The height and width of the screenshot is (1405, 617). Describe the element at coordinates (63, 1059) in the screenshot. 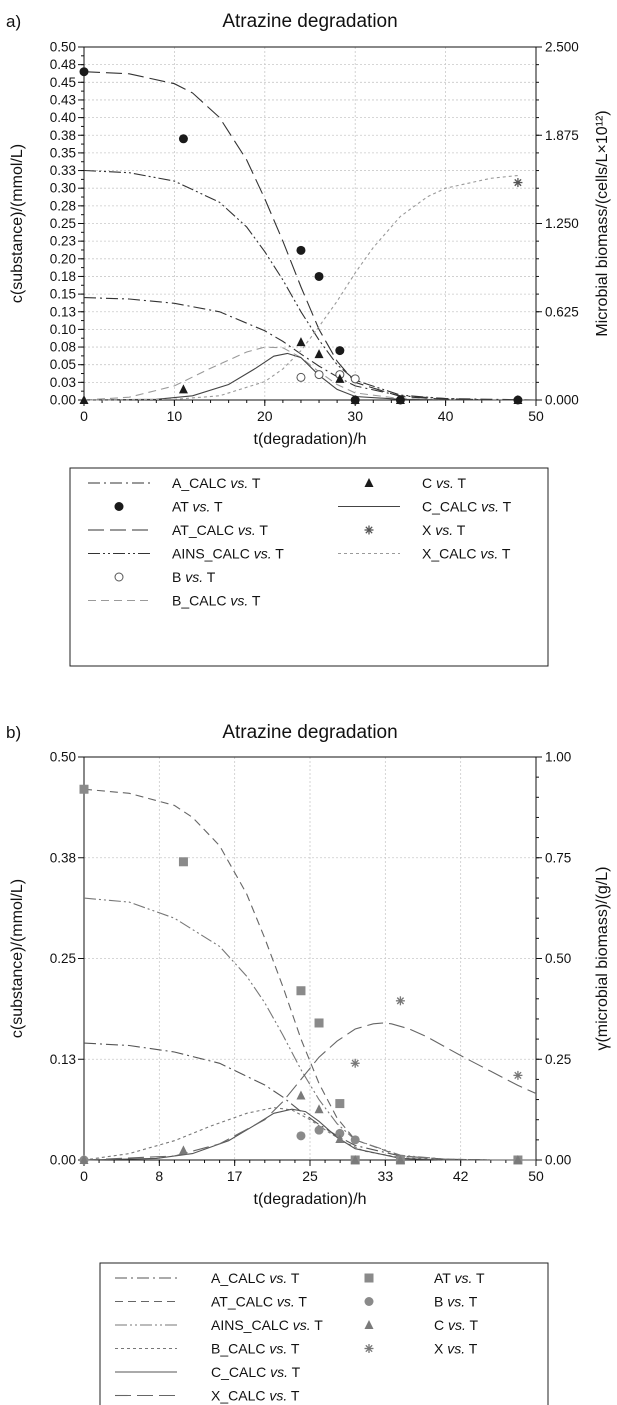

I see `y-tick-label: 0.13` at that location.